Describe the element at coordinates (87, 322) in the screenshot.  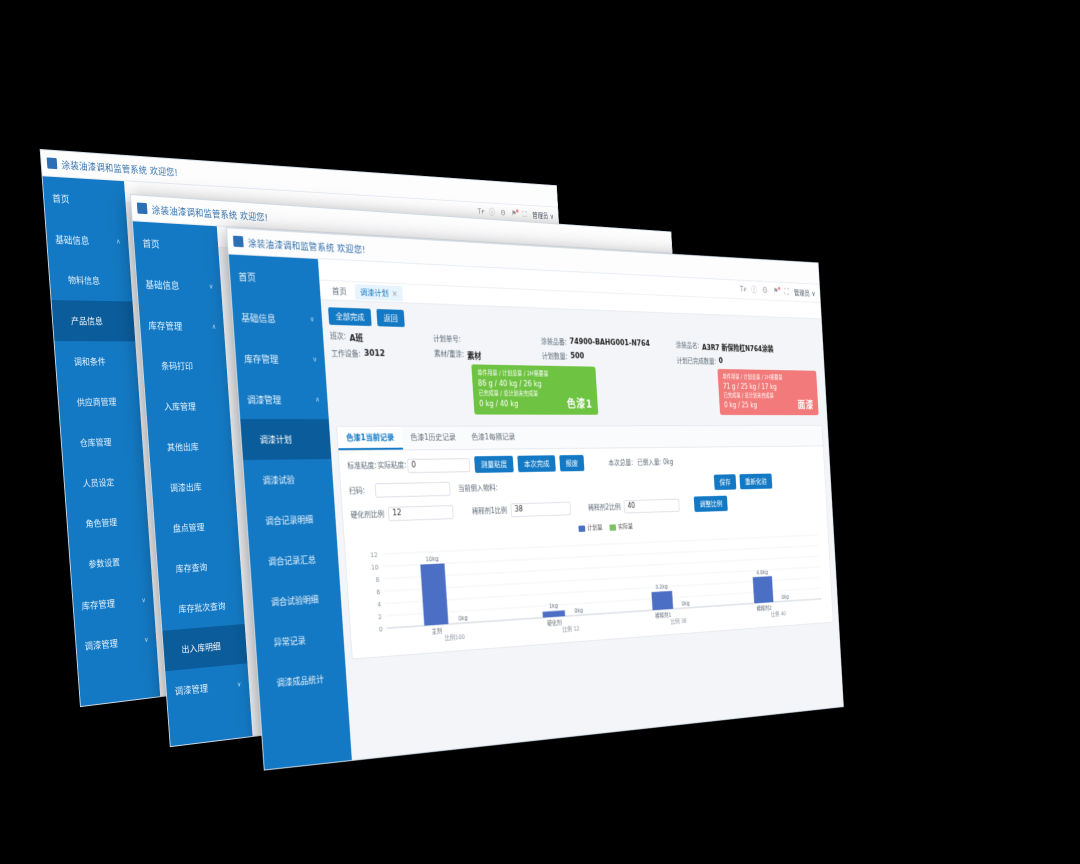
I see `sidebar-item-label: 产品信息` at that location.